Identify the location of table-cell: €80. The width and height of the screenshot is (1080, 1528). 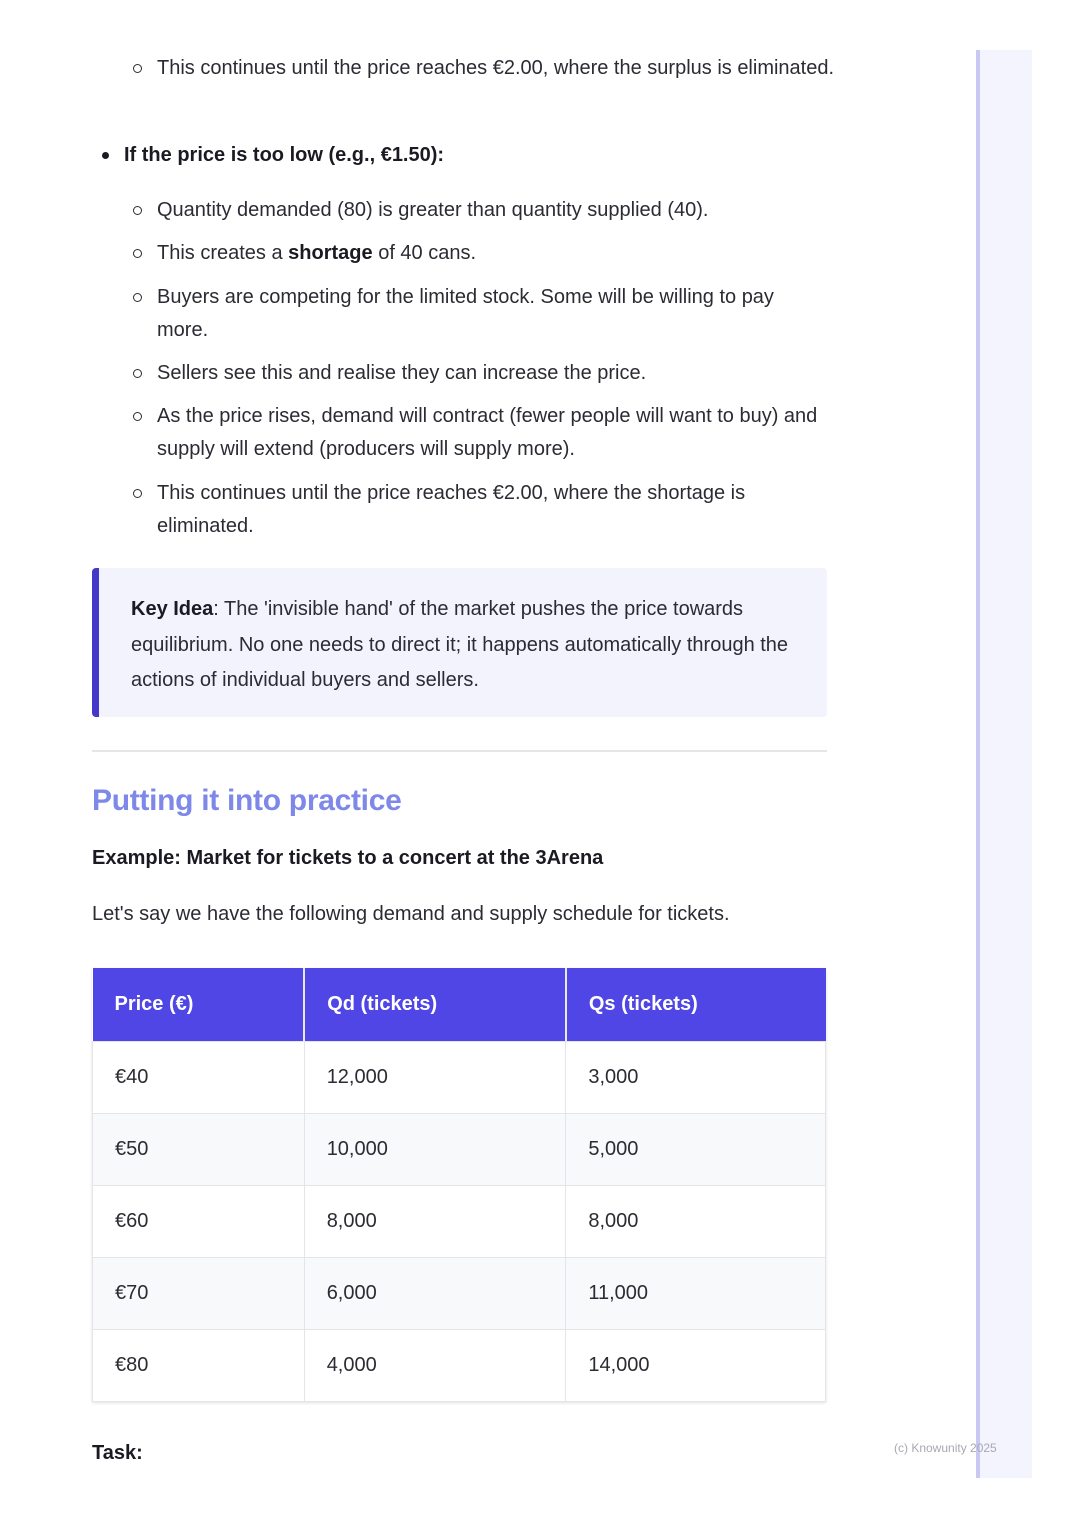
(198, 1365).